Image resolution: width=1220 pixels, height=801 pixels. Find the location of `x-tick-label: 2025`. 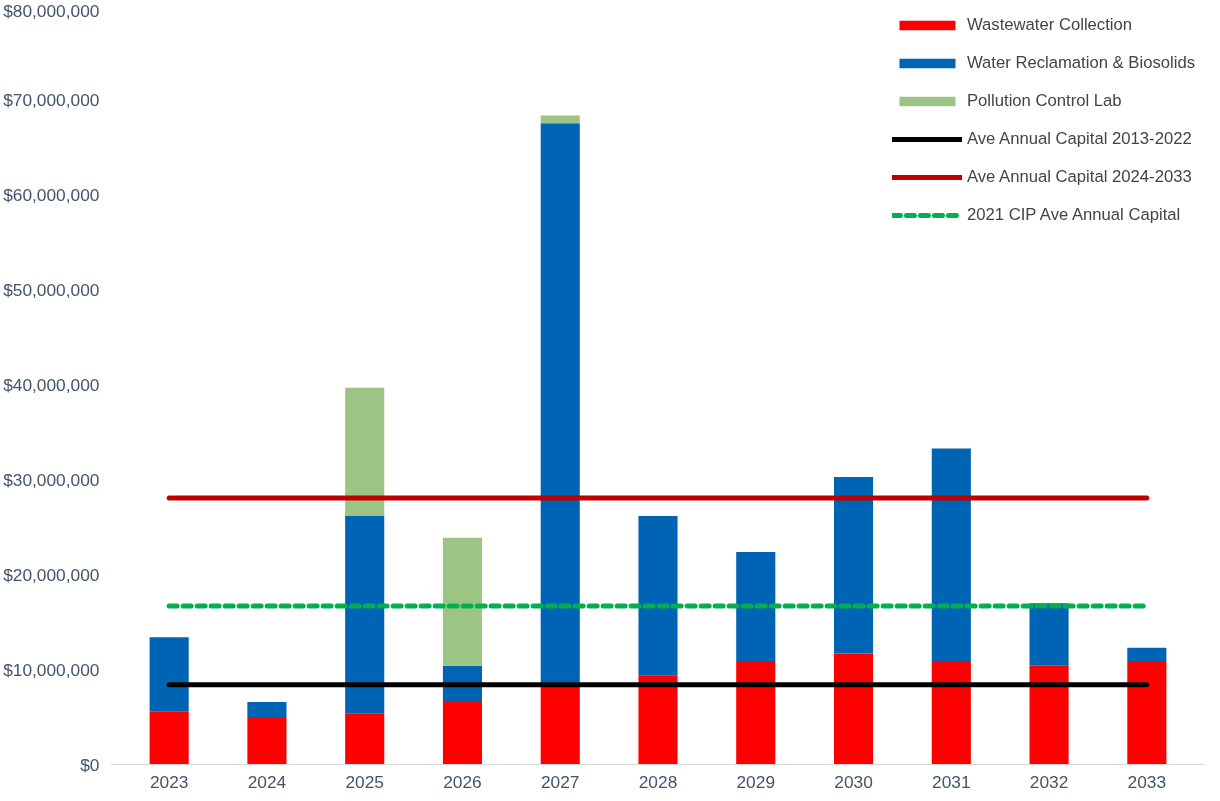

x-tick-label: 2025 is located at coordinates (364, 781).